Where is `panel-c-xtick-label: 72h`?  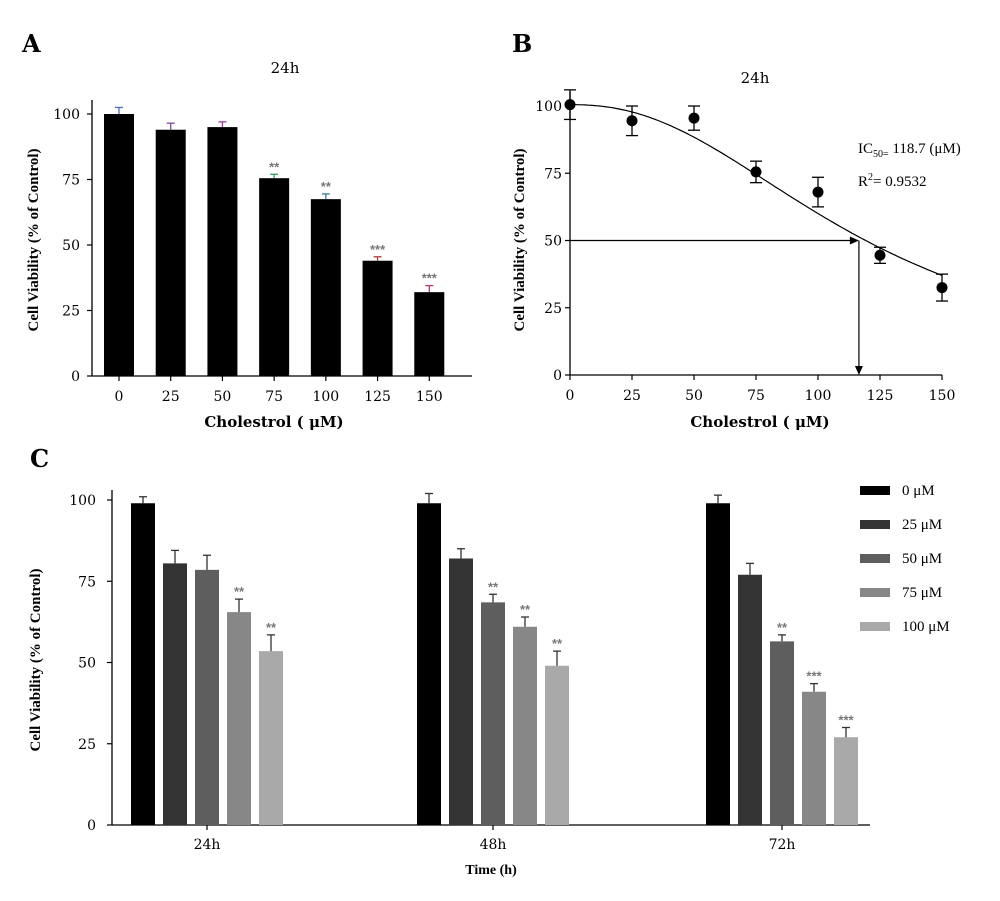
panel-c-xtick-label: 72h is located at coordinates (782, 845).